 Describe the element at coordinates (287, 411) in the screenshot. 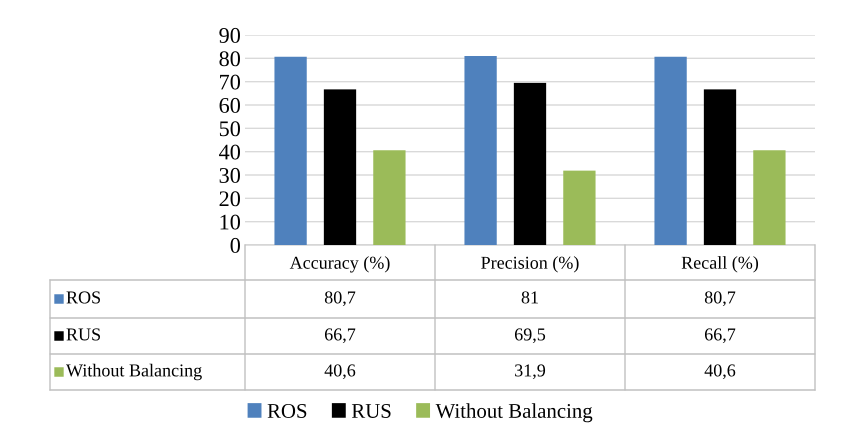

I see `legend-label: ROS` at that location.